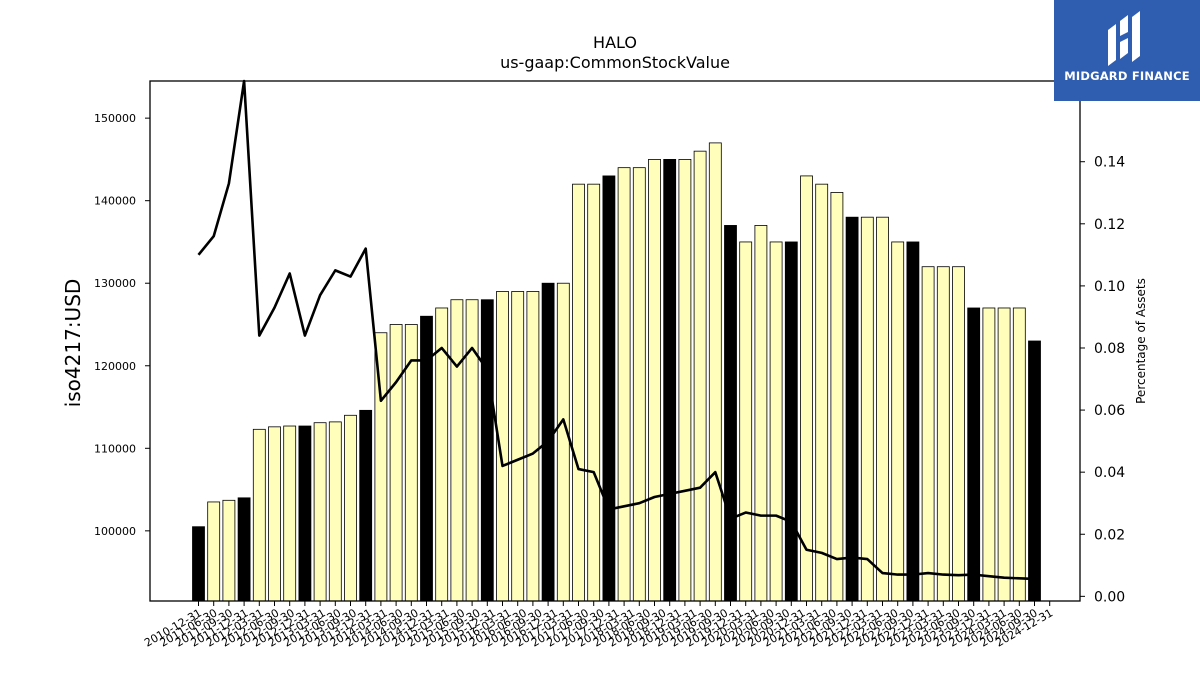 Image resolution: width=1200 pixels, height=675 pixels. What do you see at coordinates (1109, 535) in the screenshot?
I see `y2-tick-label: 0.02` at bounding box center [1109, 535].